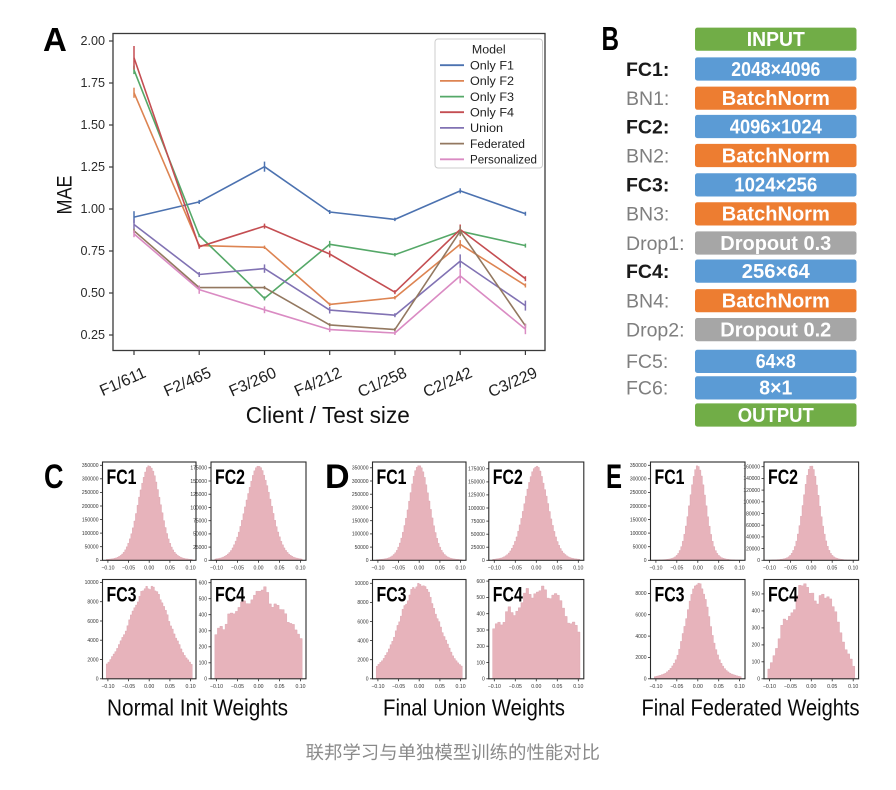 The width and height of the screenshot is (896, 790). What do you see at coordinates (92, 660) in the screenshot?
I see `svg-text: 2000` at bounding box center [92, 660].